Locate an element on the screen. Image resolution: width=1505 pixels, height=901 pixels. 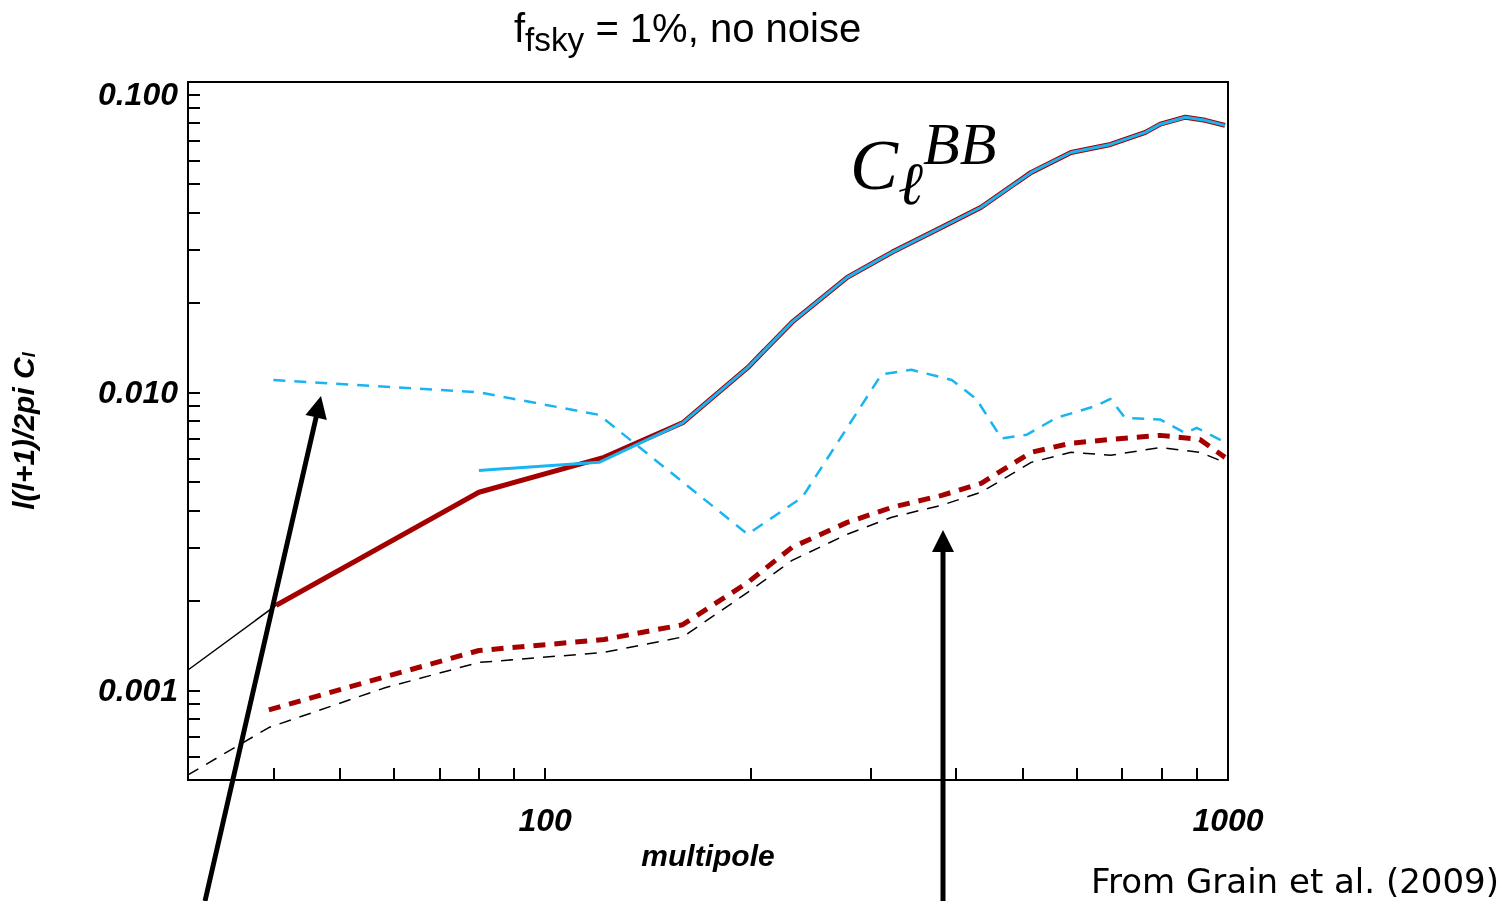
y-tick-label: 0.001 is located at coordinates (137, 690).